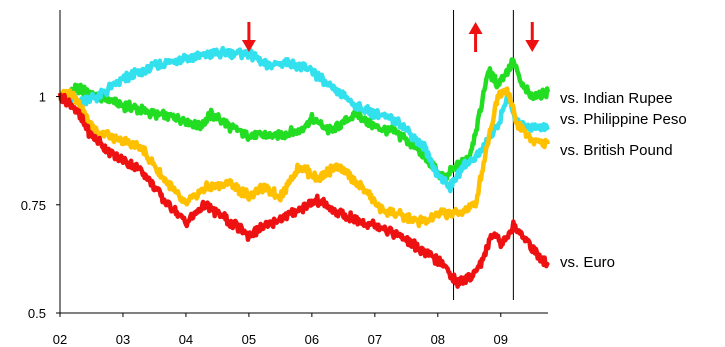 The width and height of the screenshot is (725, 347). I want to click on x-tick-label: 04, so click(186, 339).